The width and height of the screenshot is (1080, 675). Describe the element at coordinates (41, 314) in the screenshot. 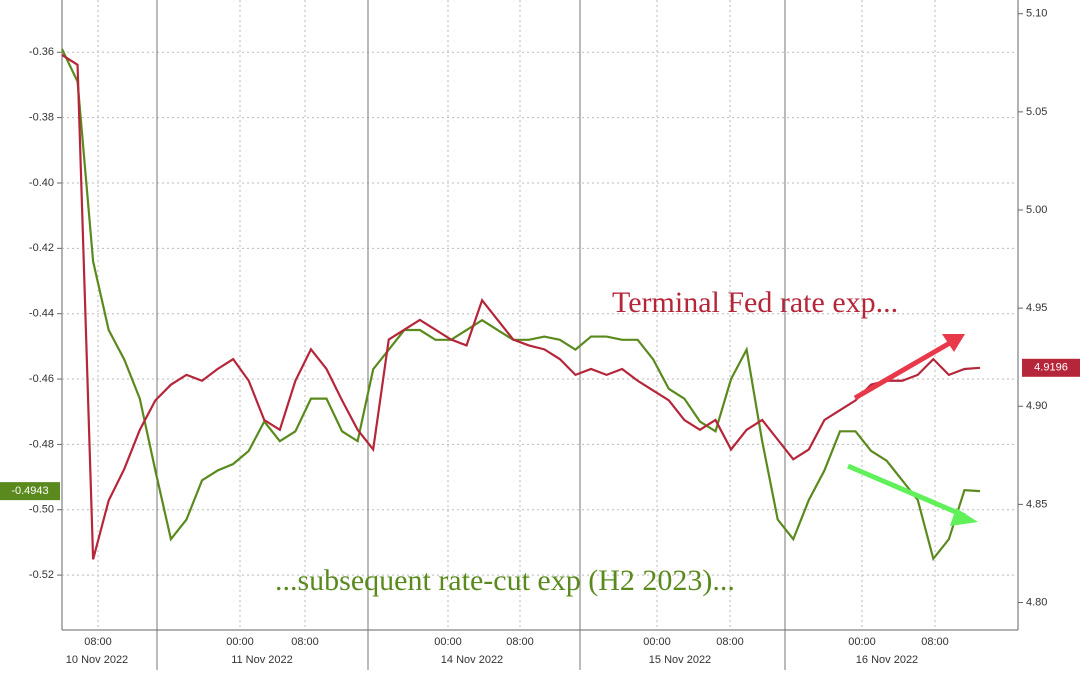

I see `y-tick-label: -0.44` at that location.